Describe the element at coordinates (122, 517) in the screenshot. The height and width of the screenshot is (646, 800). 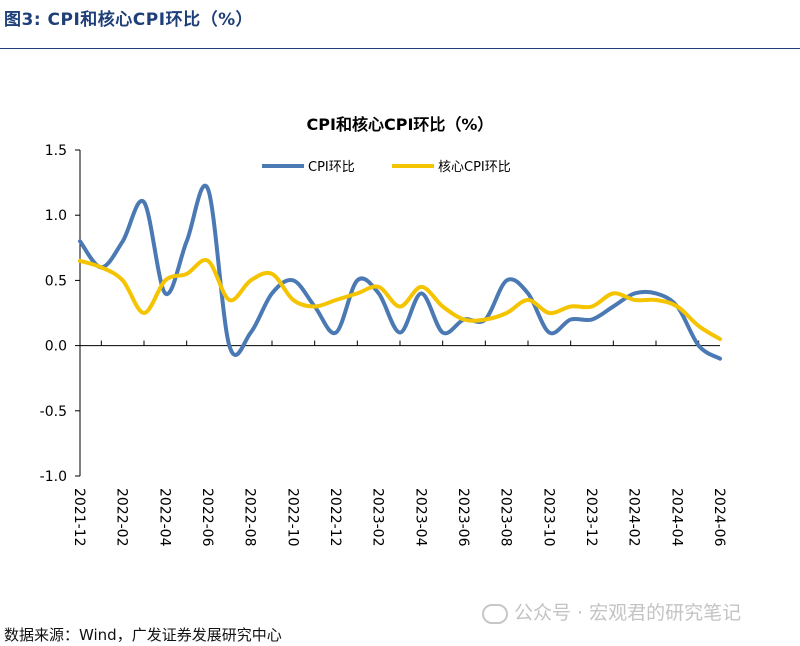
I see `x-tick-label: 2022-02` at that location.